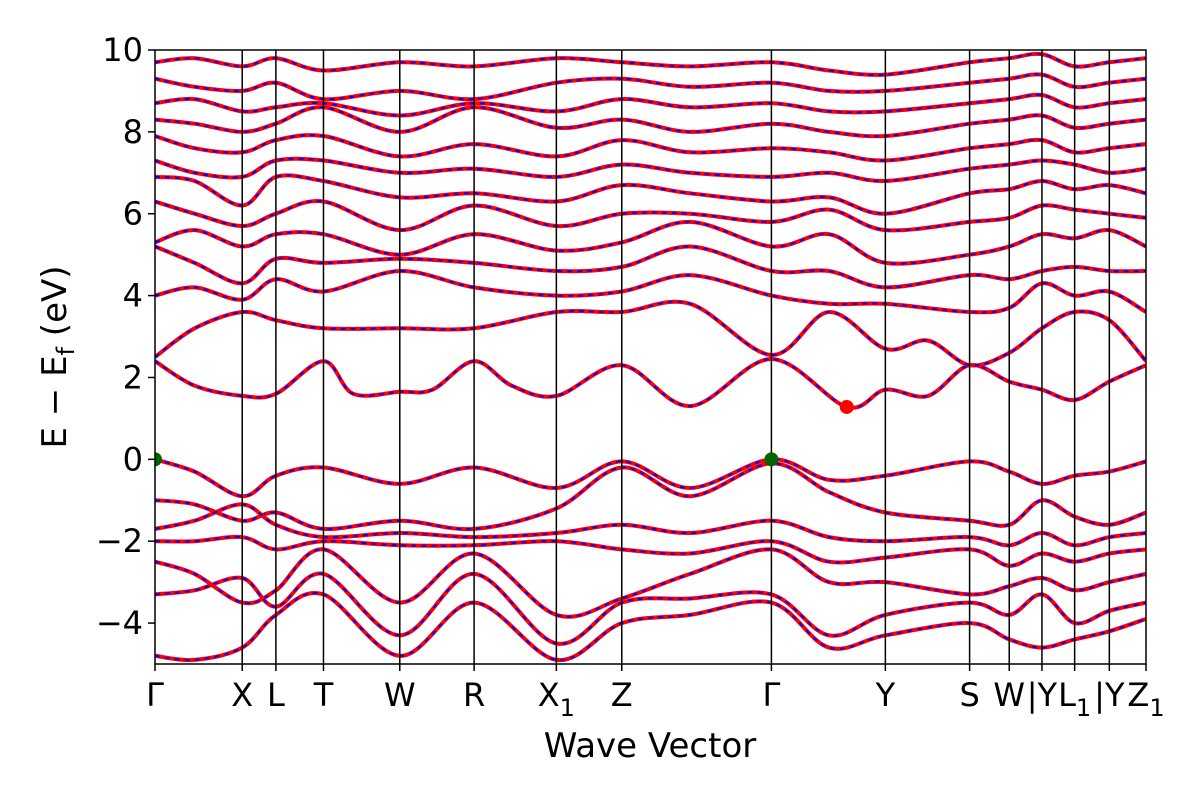  Describe the element at coordinates (125, 336) in the screenshot. I see `y-ticks: 10 8 6 4 2 0 −2 −4` at that location.